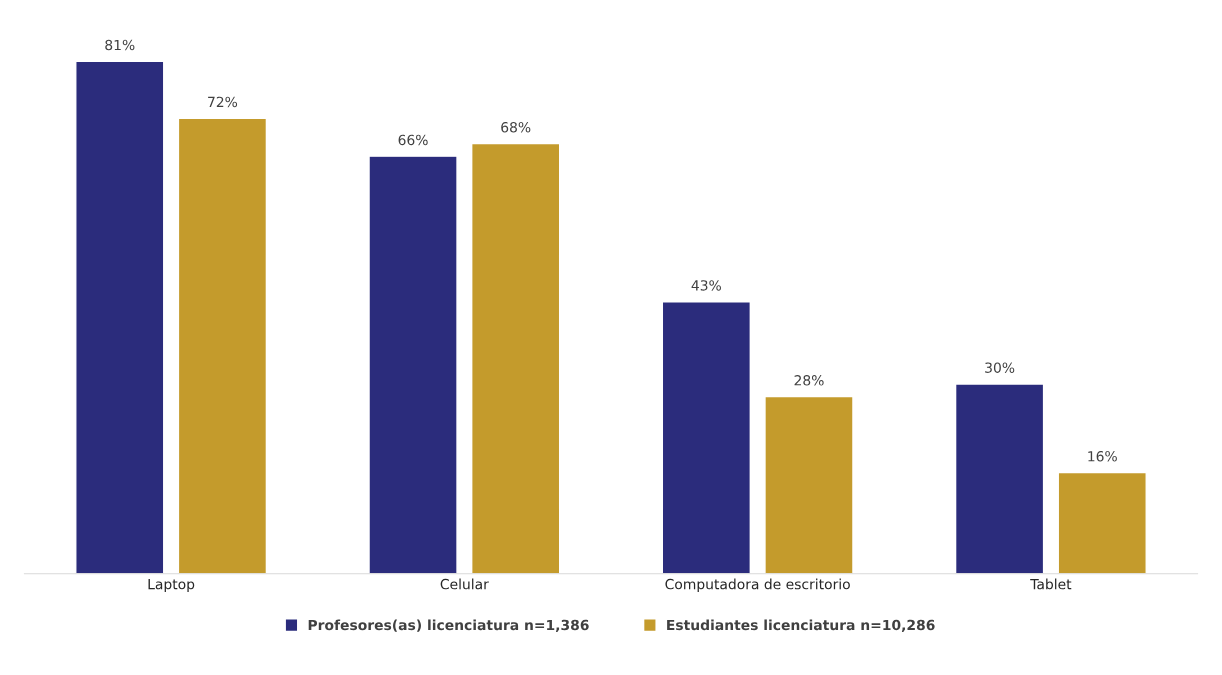  What do you see at coordinates (223, 102) in the screenshot?
I see `data-label: 72%` at bounding box center [223, 102].